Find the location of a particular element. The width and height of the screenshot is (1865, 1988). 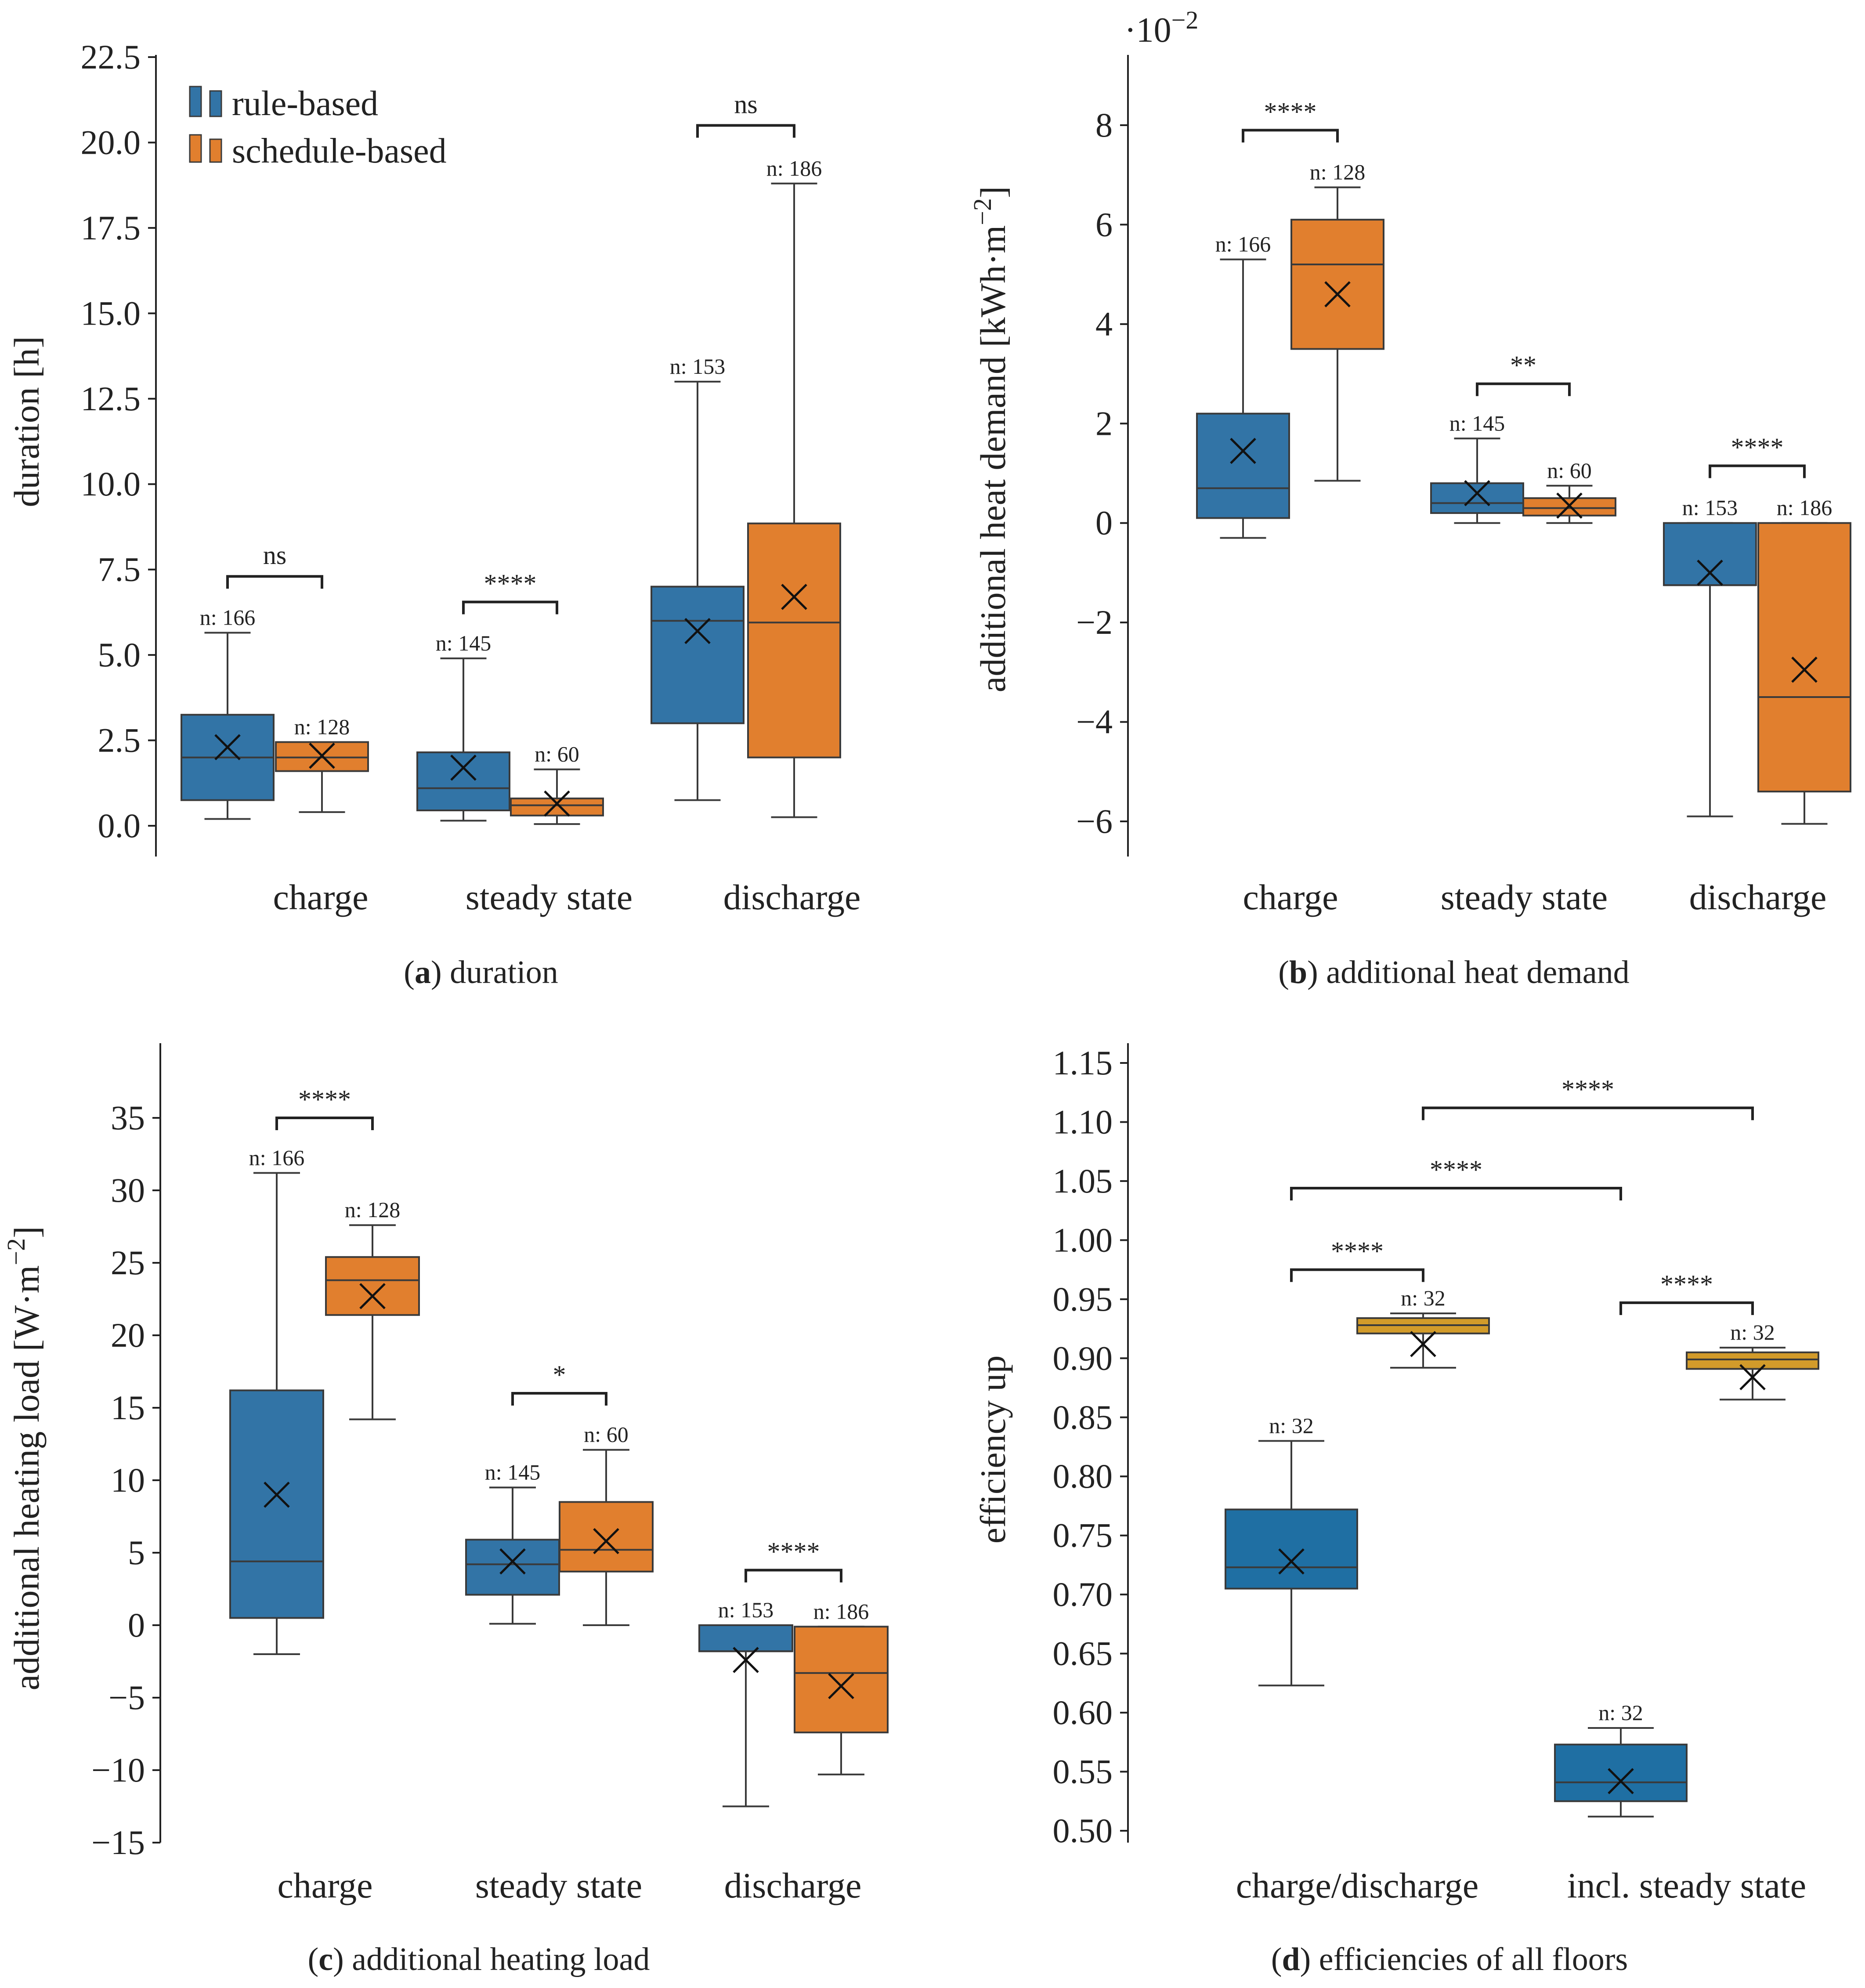

panel-c-box-rule-based: n: 145 is located at coordinates (512, 1542).